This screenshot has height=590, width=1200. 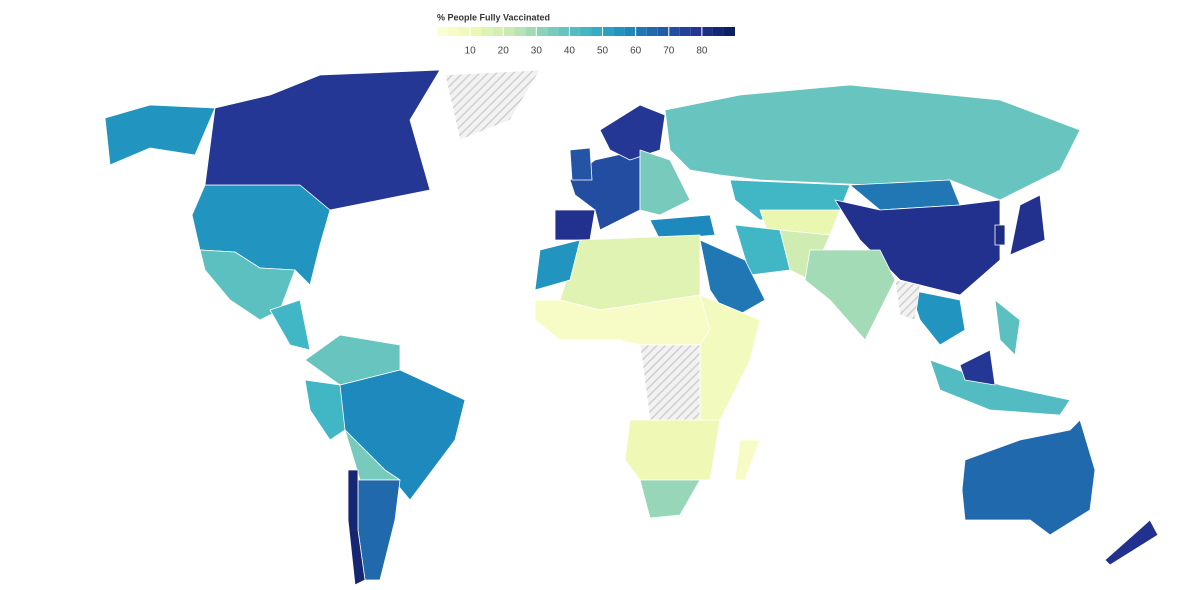 What do you see at coordinates (669, 51) in the screenshot?
I see `tick-label: 70` at bounding box center [669, 51].